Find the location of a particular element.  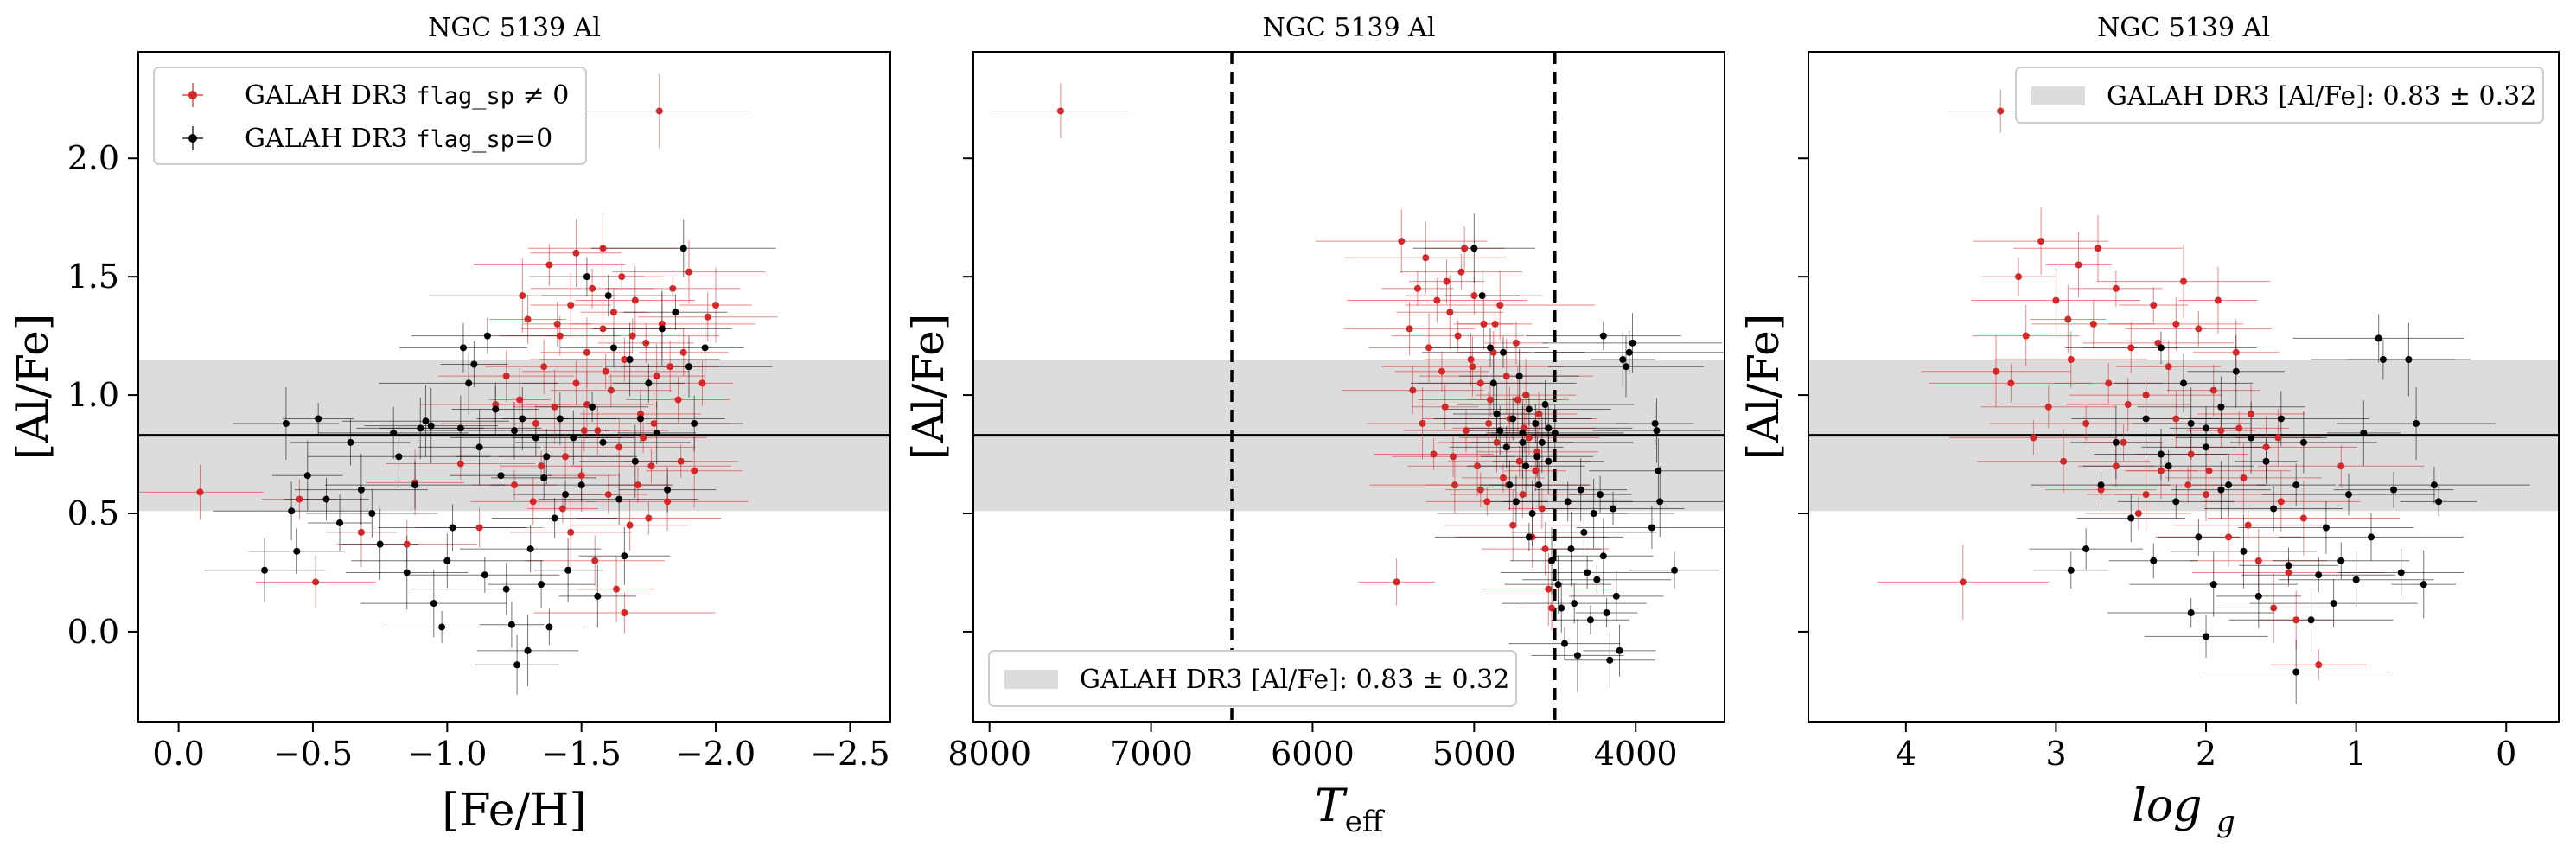

legend-label-suffix: ≠ 0 is located at coordinates (541, 95).